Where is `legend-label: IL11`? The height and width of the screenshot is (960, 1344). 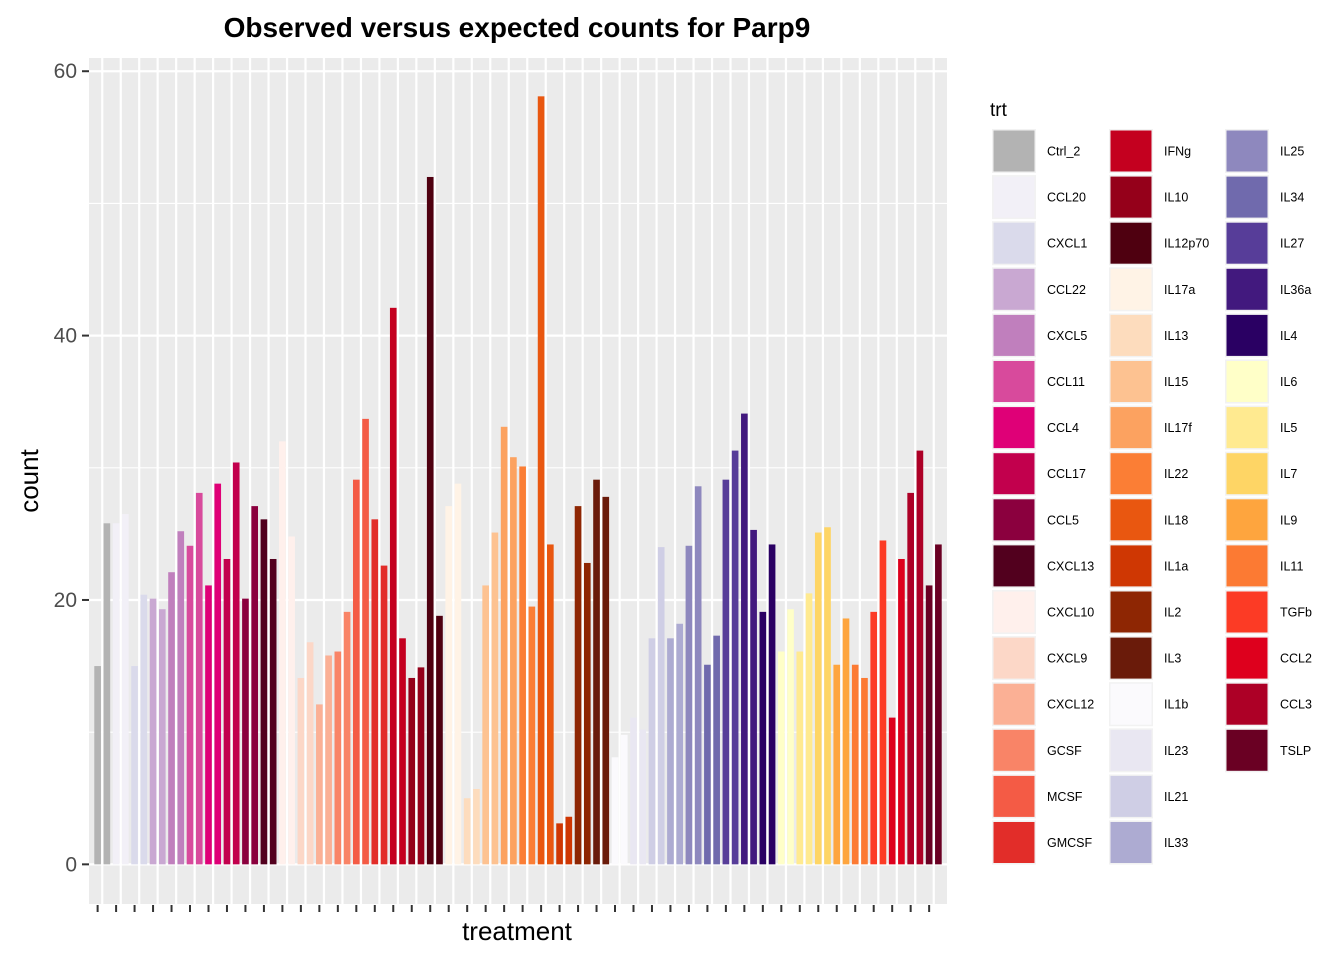 legend-label: IL11 is located at coordinates (1291, 566).